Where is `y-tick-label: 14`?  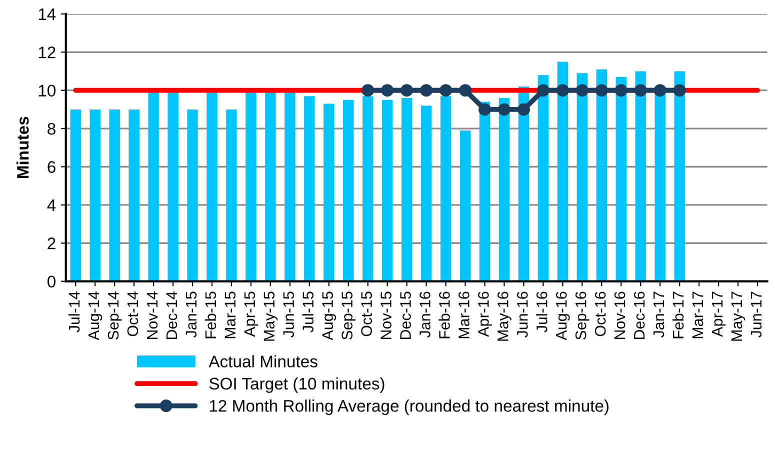 y-tick-label: 14 is located at coordinates (47, 14).